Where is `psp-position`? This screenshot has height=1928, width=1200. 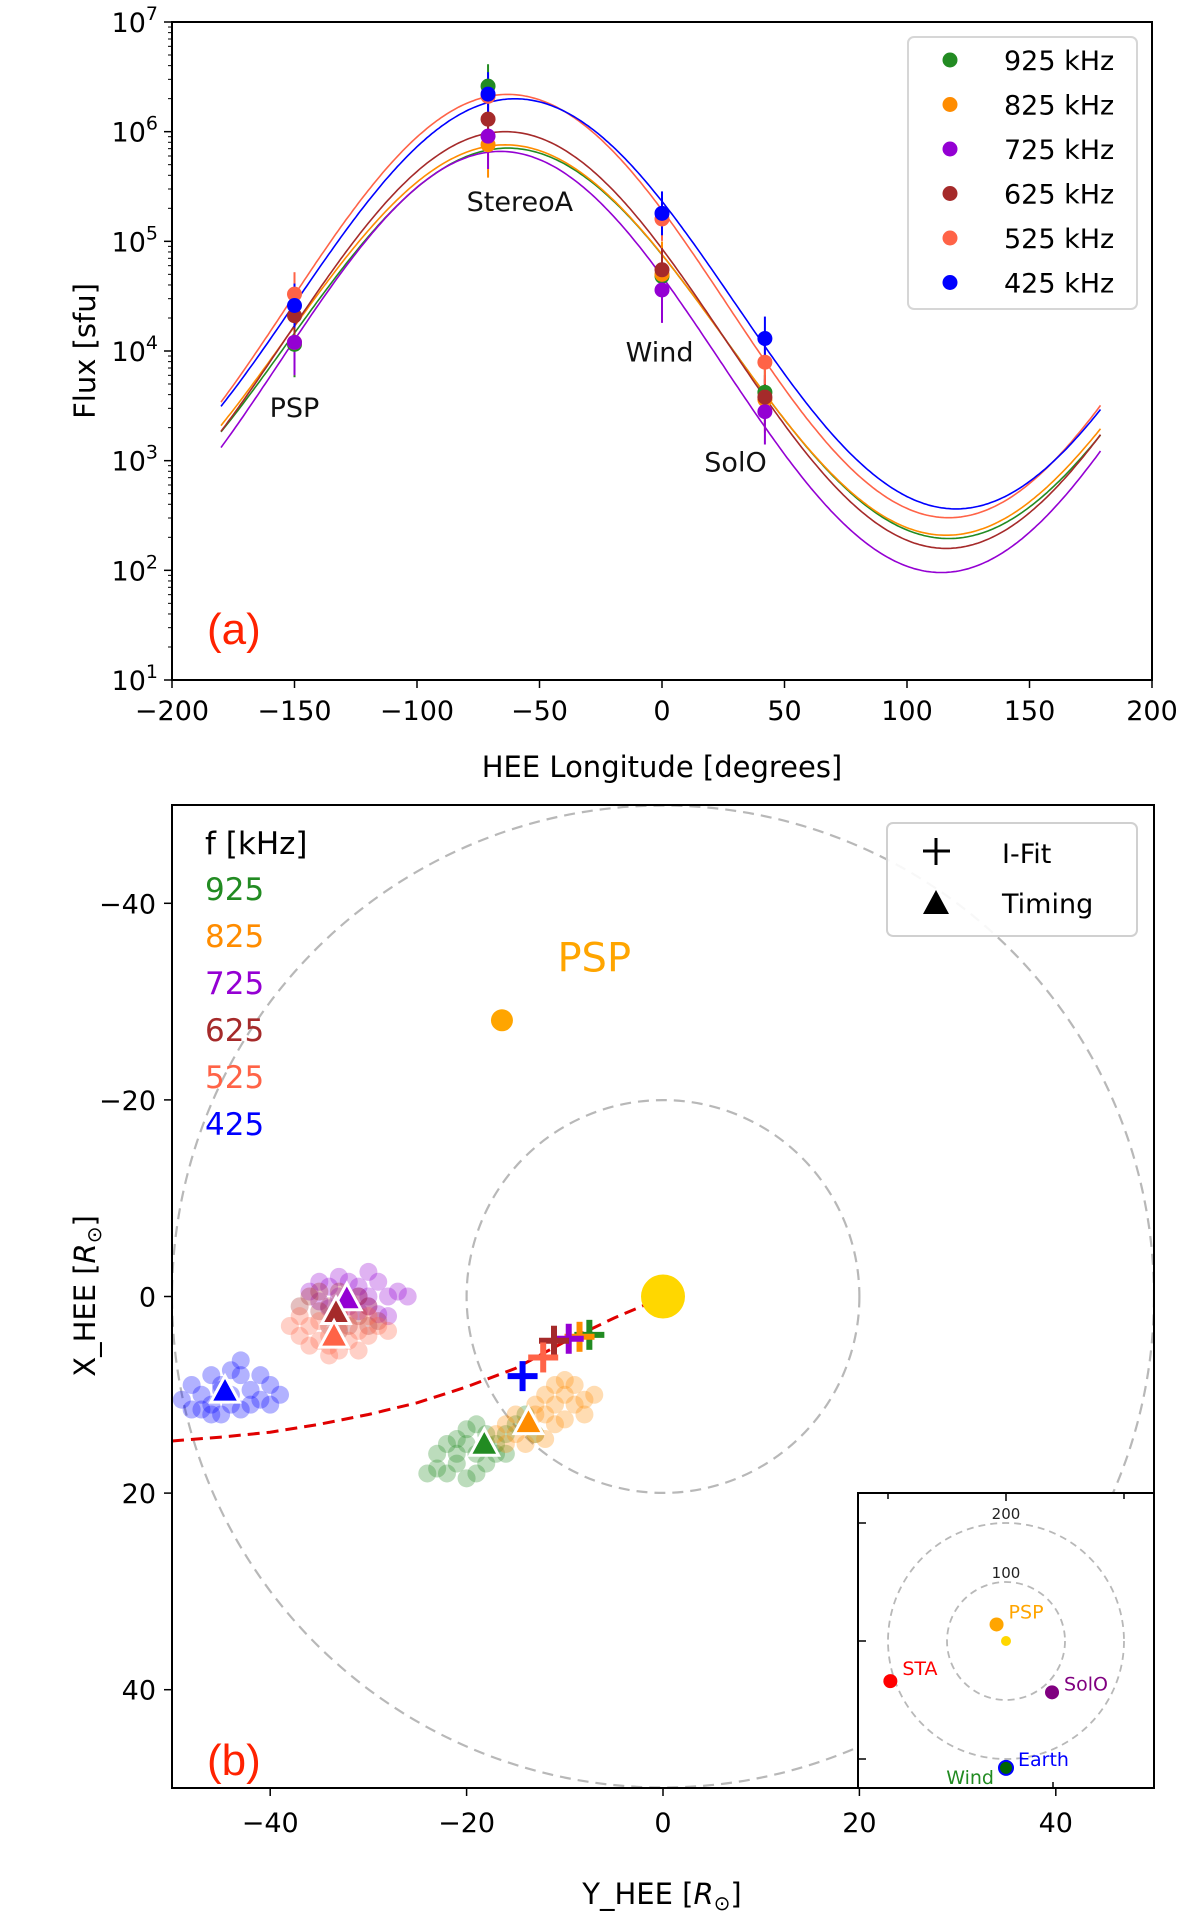 psp-position is located at coordinates (501, 1020).